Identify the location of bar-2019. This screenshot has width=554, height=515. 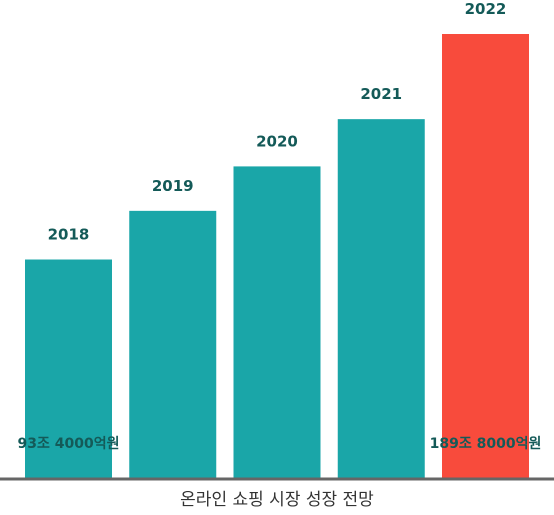
(173, 344).